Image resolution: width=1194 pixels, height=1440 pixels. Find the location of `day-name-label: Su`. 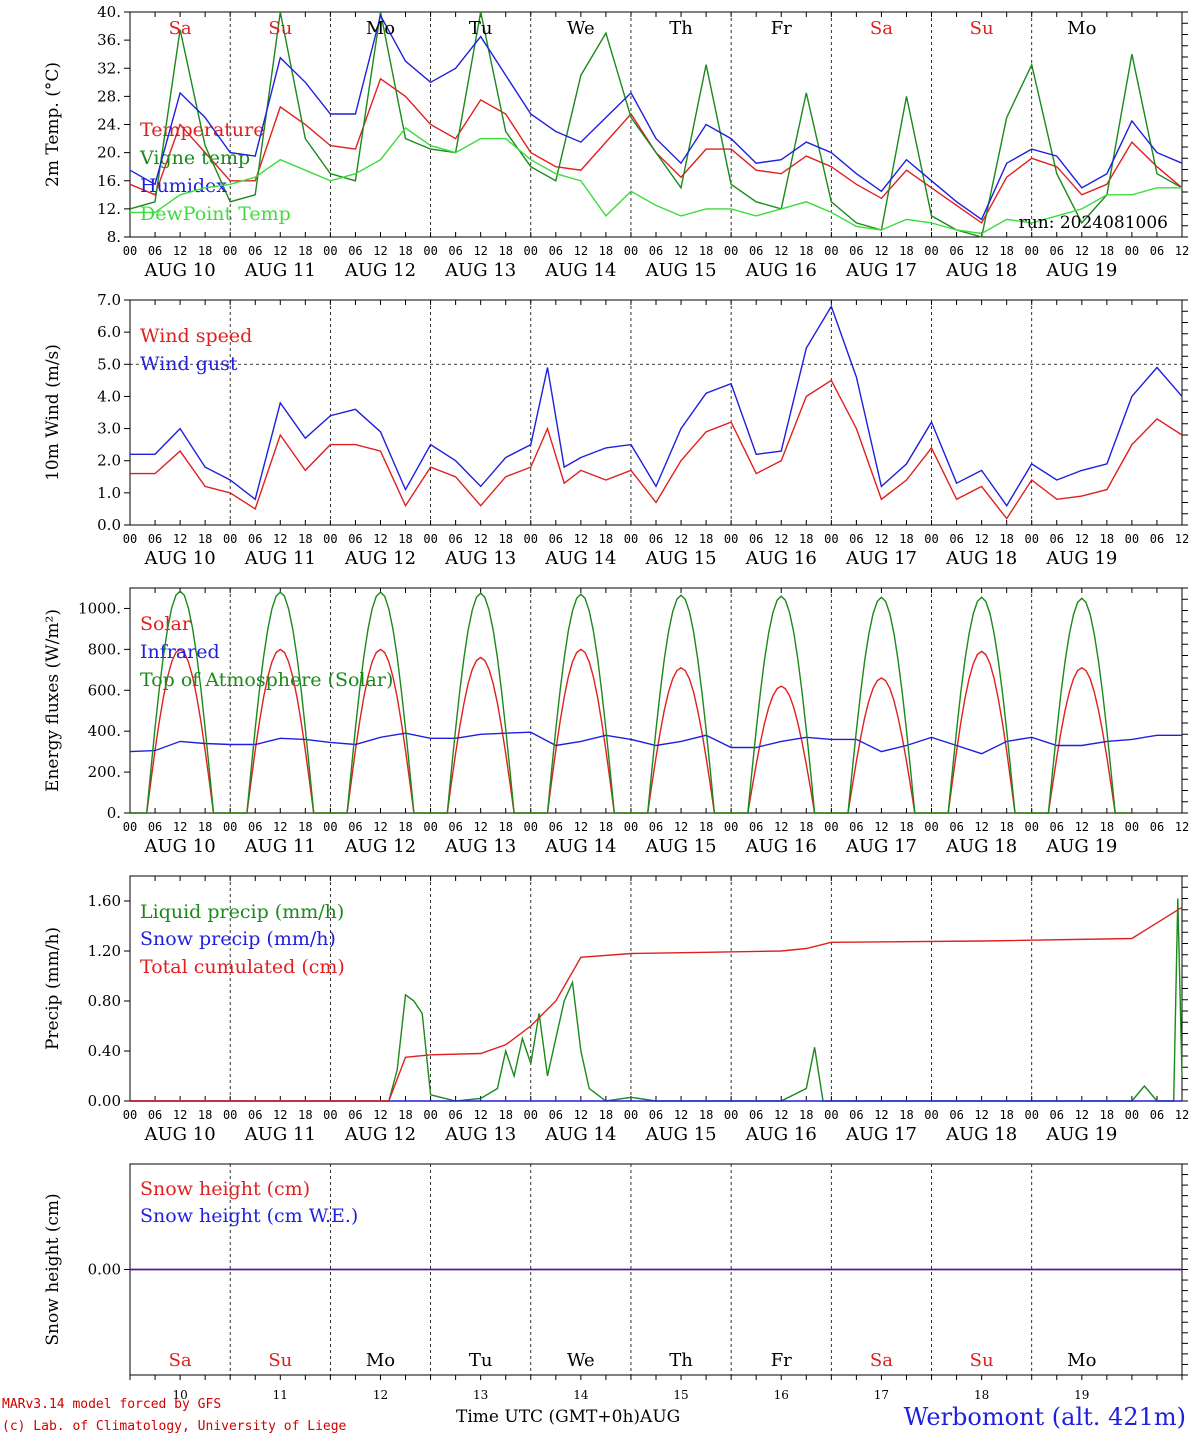

day-name-label: Su is located at coordinates (982, 28).